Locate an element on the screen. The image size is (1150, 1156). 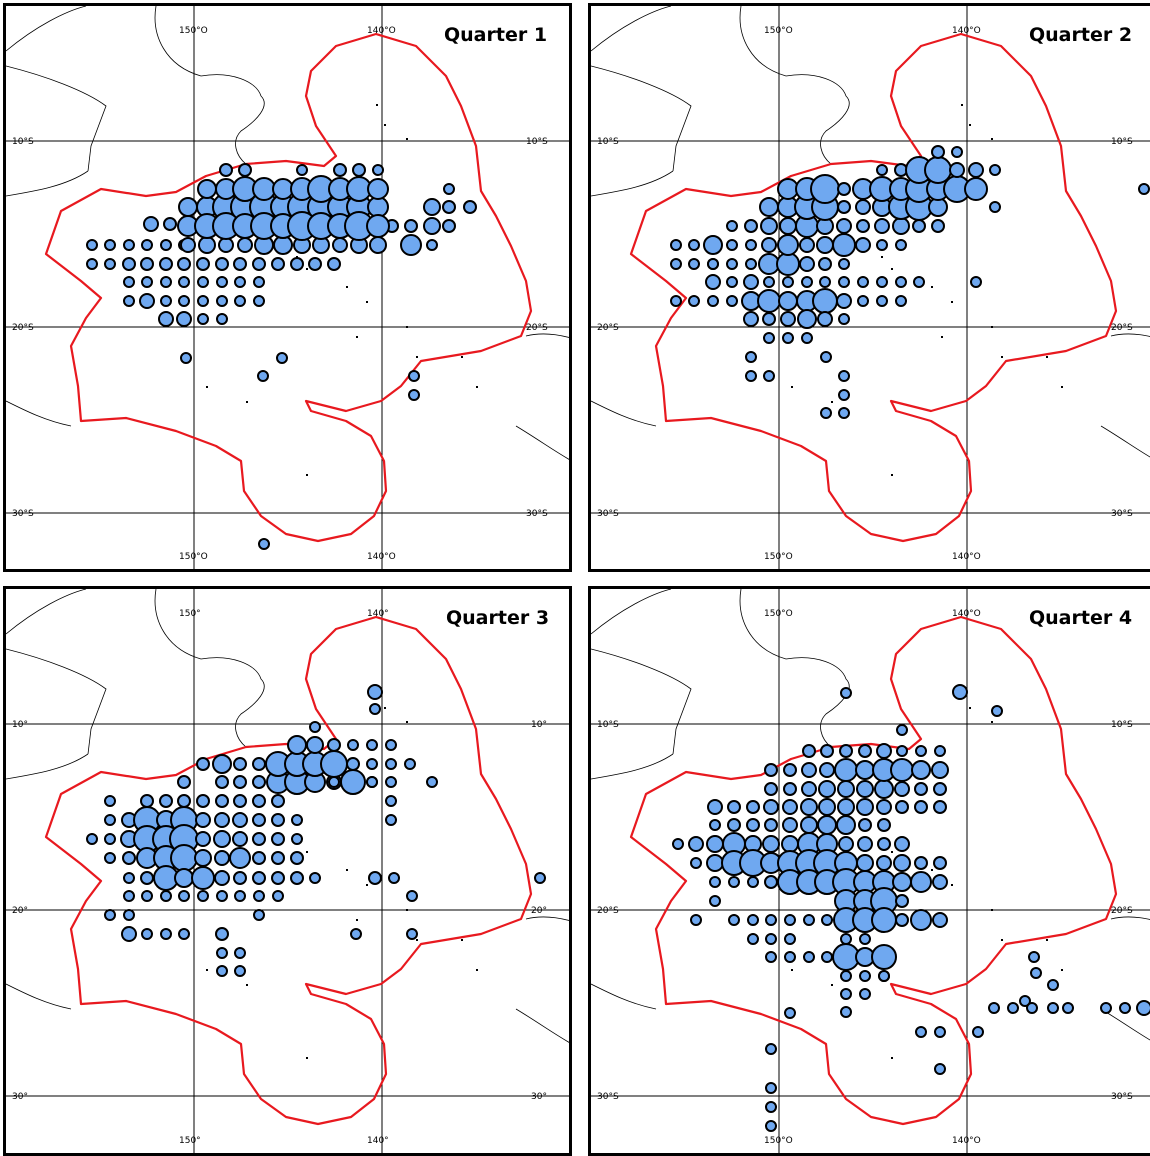
latitude-label-left: 10° is located at coordinates (20, 725).